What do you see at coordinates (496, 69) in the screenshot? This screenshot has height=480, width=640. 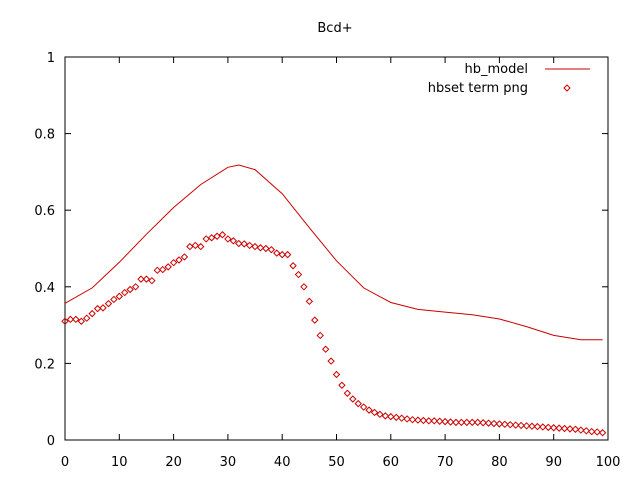 I see `legend-label: hb_model` at bounding box center [496, 69].